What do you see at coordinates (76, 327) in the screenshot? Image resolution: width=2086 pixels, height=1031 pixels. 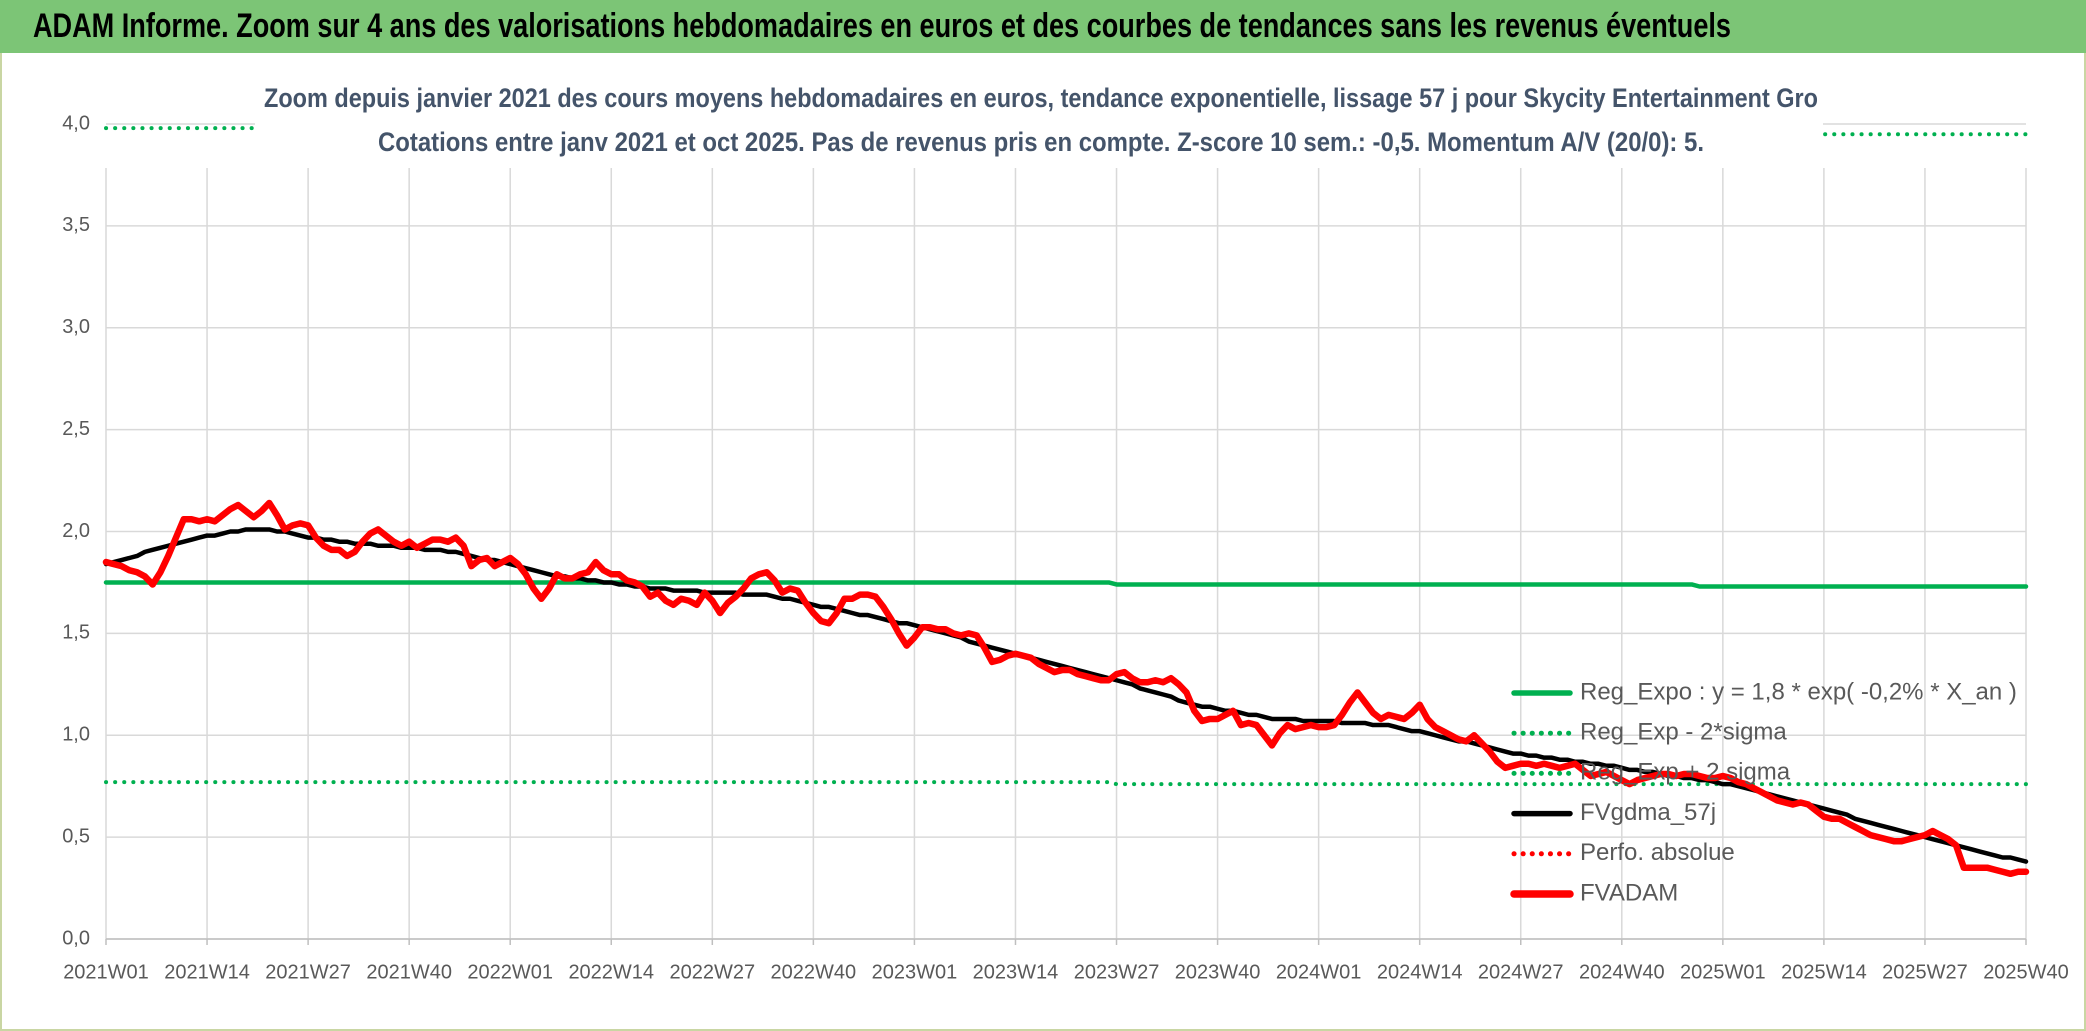 I see `y-tick-label: 3,0` at bounding box center [76, 327].